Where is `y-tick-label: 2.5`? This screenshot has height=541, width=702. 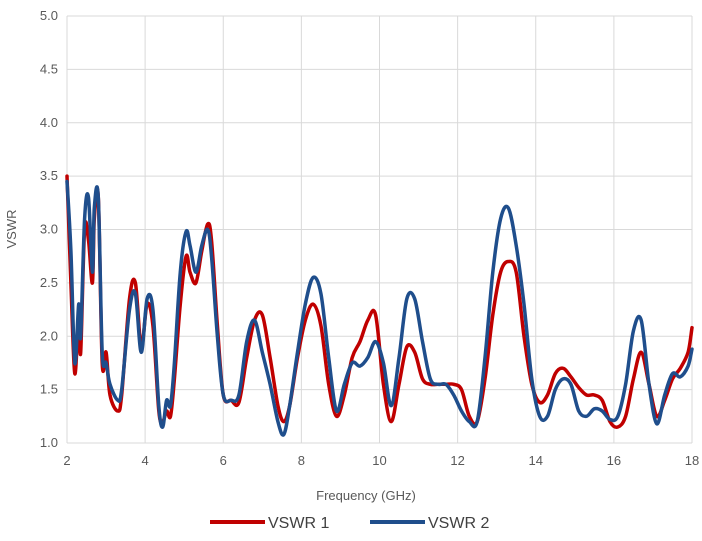 y-tick-label: 2.5 is located at coordinates (49, 282).